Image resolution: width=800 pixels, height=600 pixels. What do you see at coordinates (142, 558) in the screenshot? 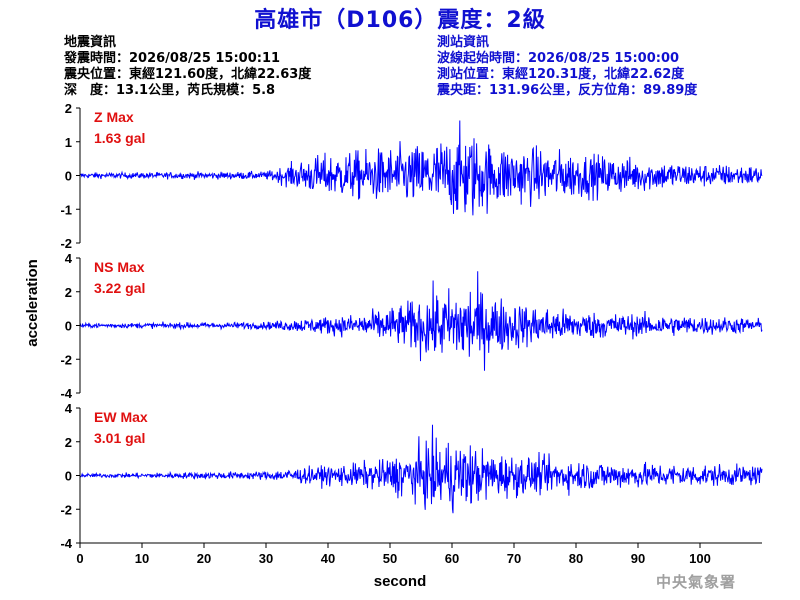
I see `x-tick-label: 10` at bounding box center [142, 558].